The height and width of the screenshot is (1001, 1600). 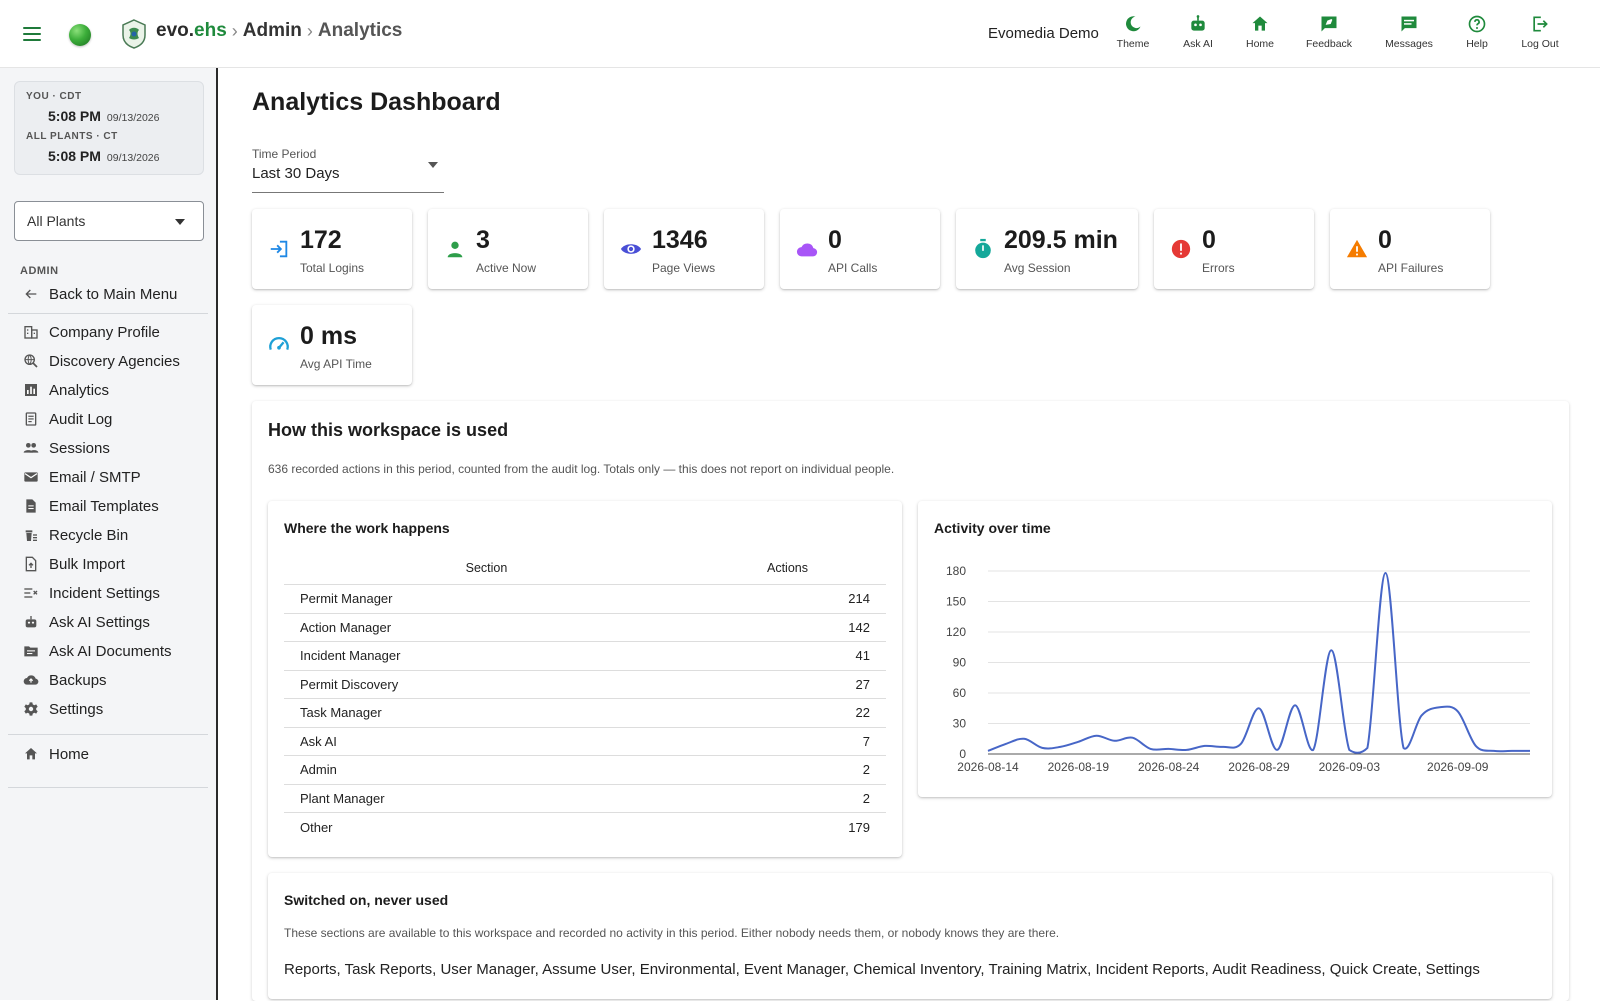 I want to click on x-tick-label: 2026-08-19, so click(x=1079, y=767).